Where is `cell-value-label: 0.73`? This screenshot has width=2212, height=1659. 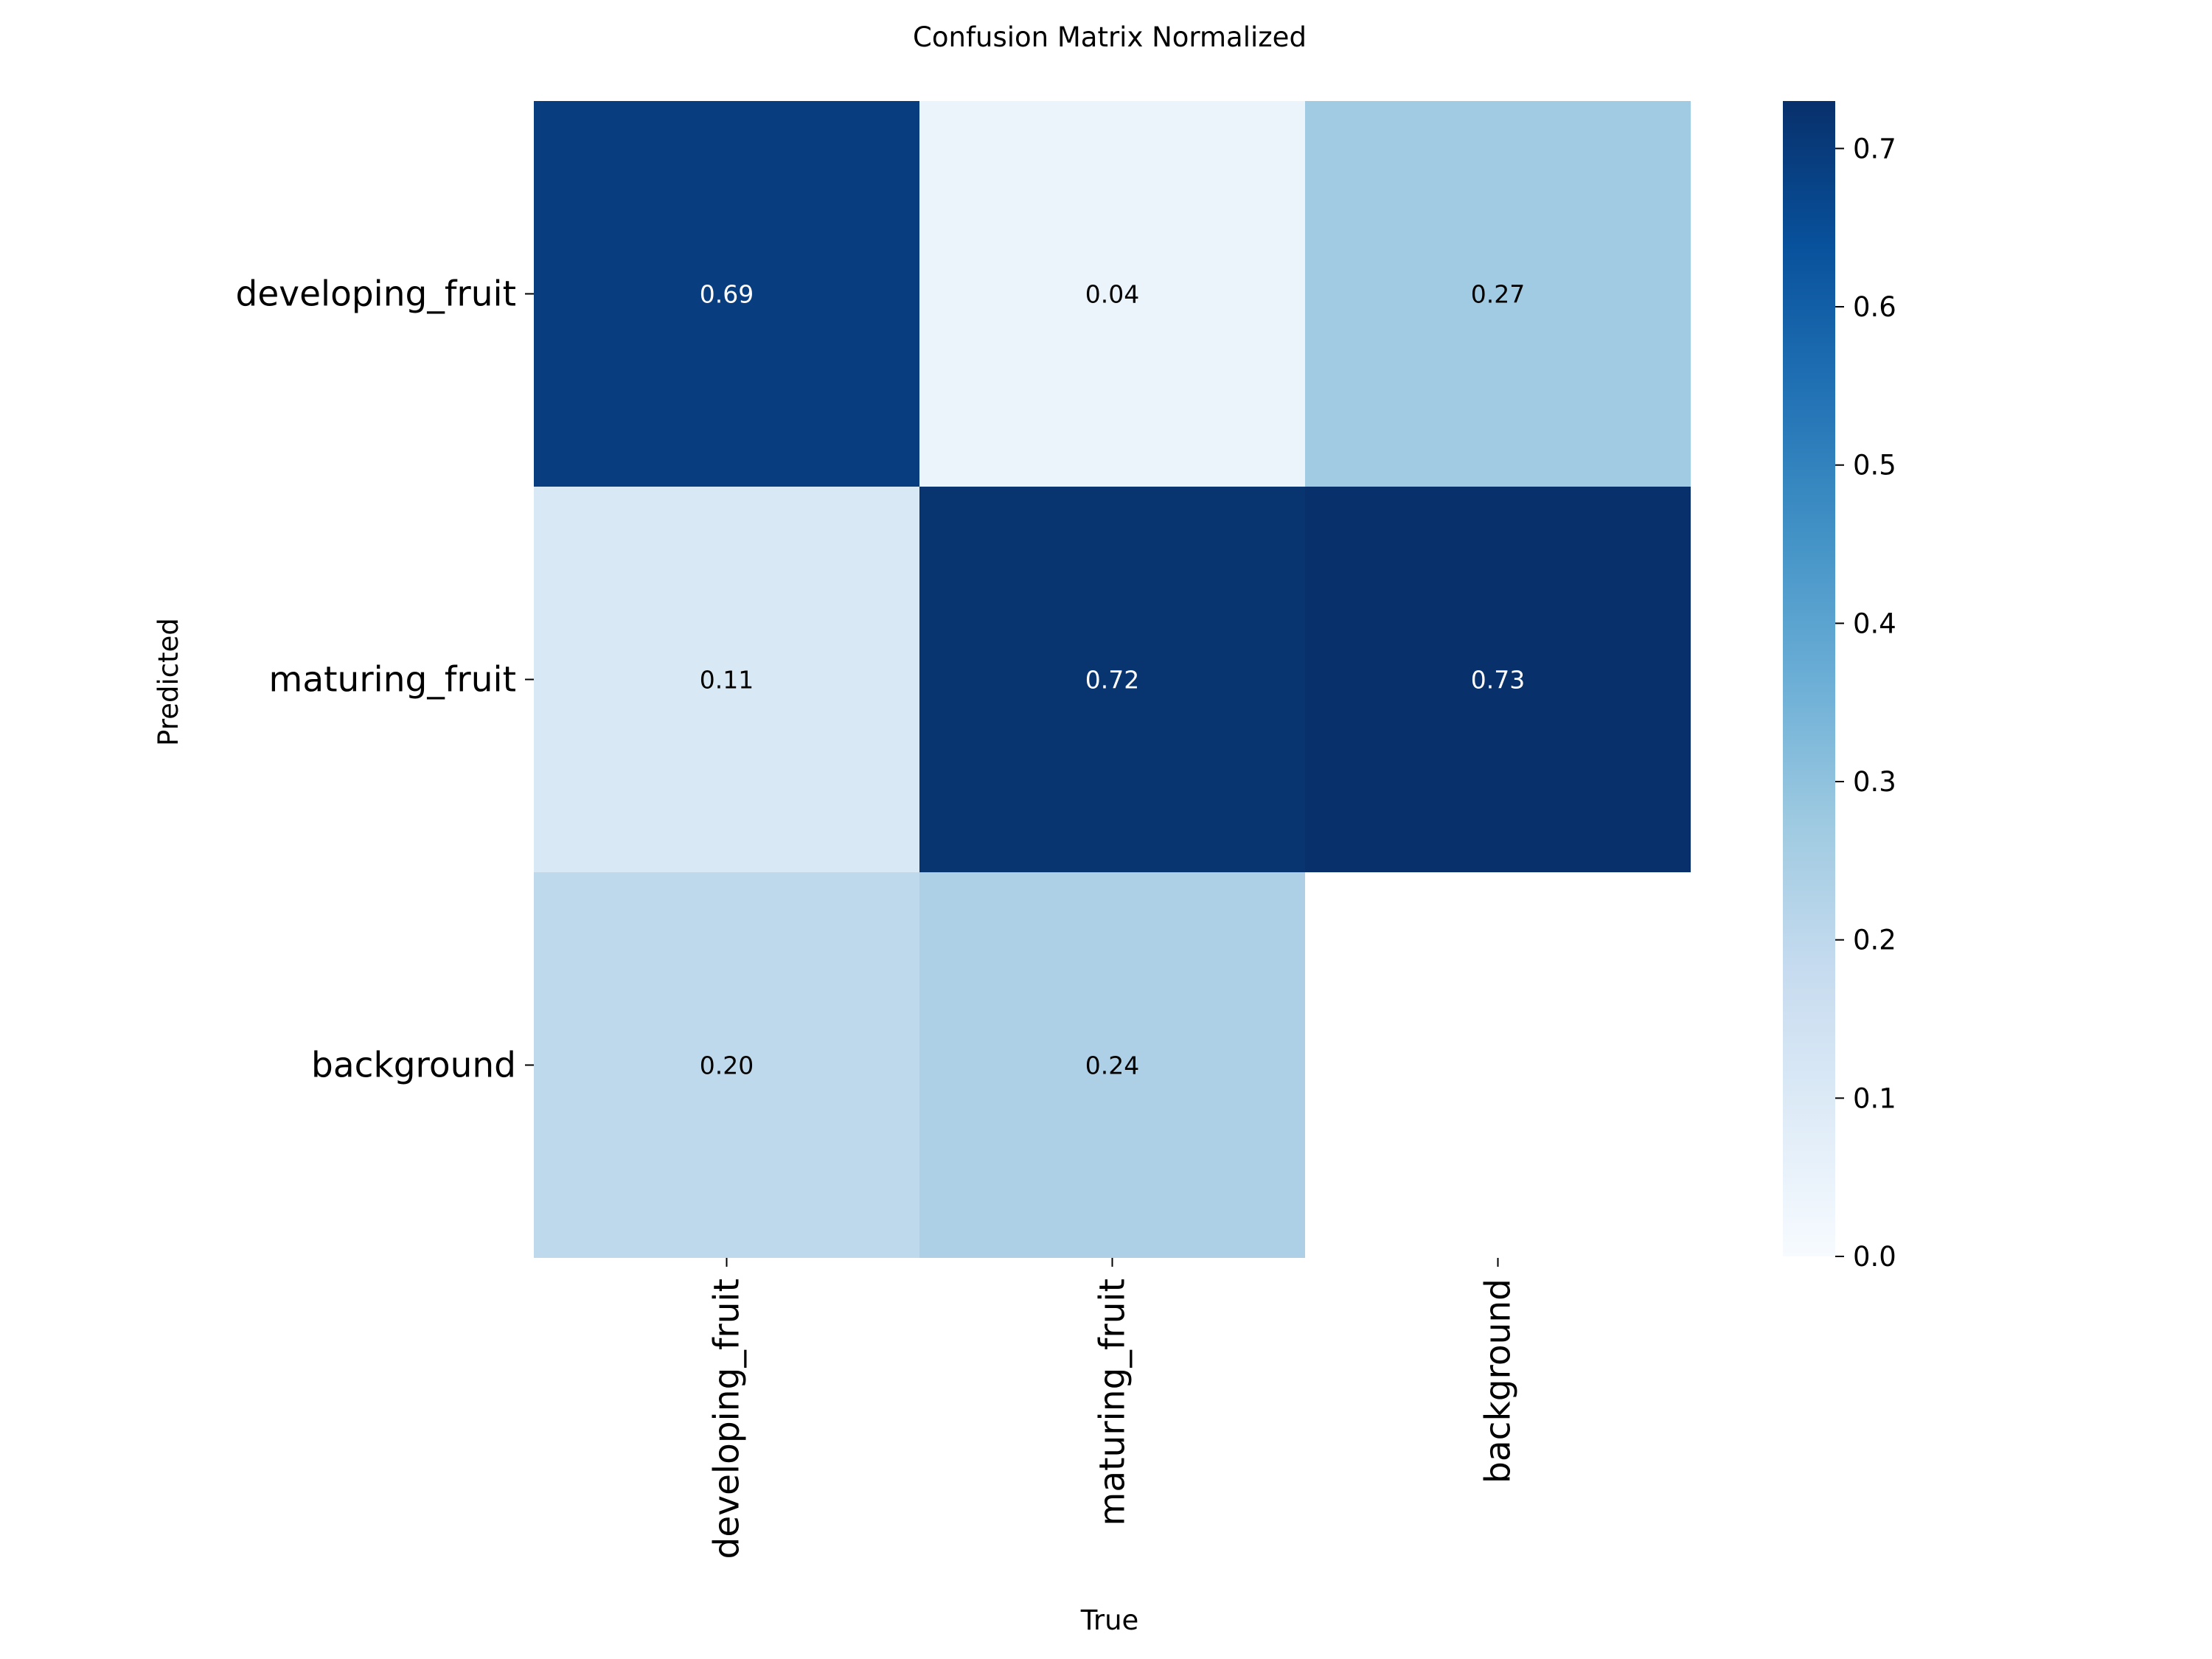
cell-value-label: 0.73 is located at coordinates (1498, 680).